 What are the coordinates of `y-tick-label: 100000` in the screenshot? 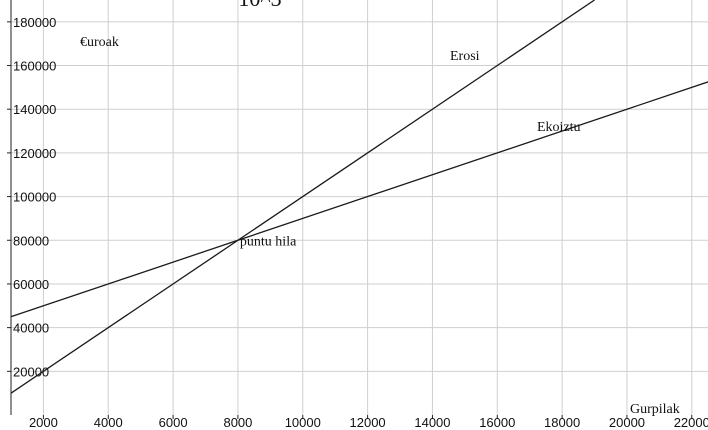 It's located at (34, 197).